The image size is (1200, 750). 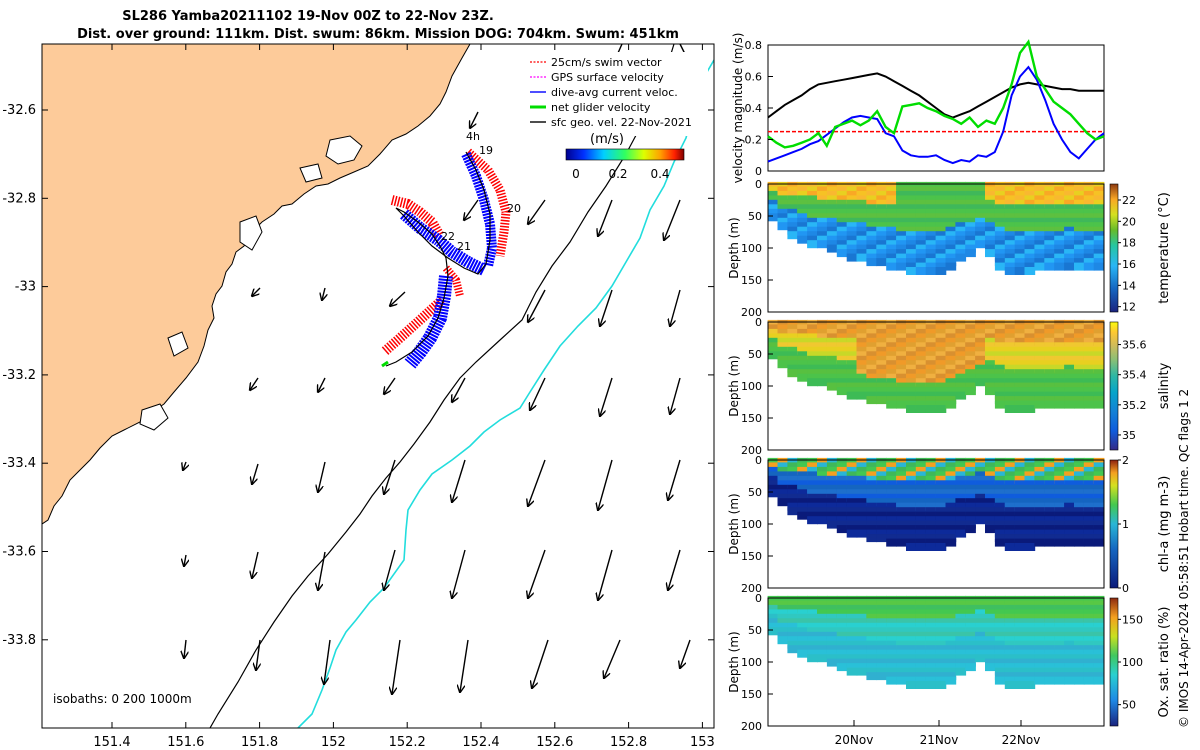 What do you see at coordinates (1125, 588) in the screenshot?
I see `colorbar-tick-label: 0` at bounding box center [1125, 588].